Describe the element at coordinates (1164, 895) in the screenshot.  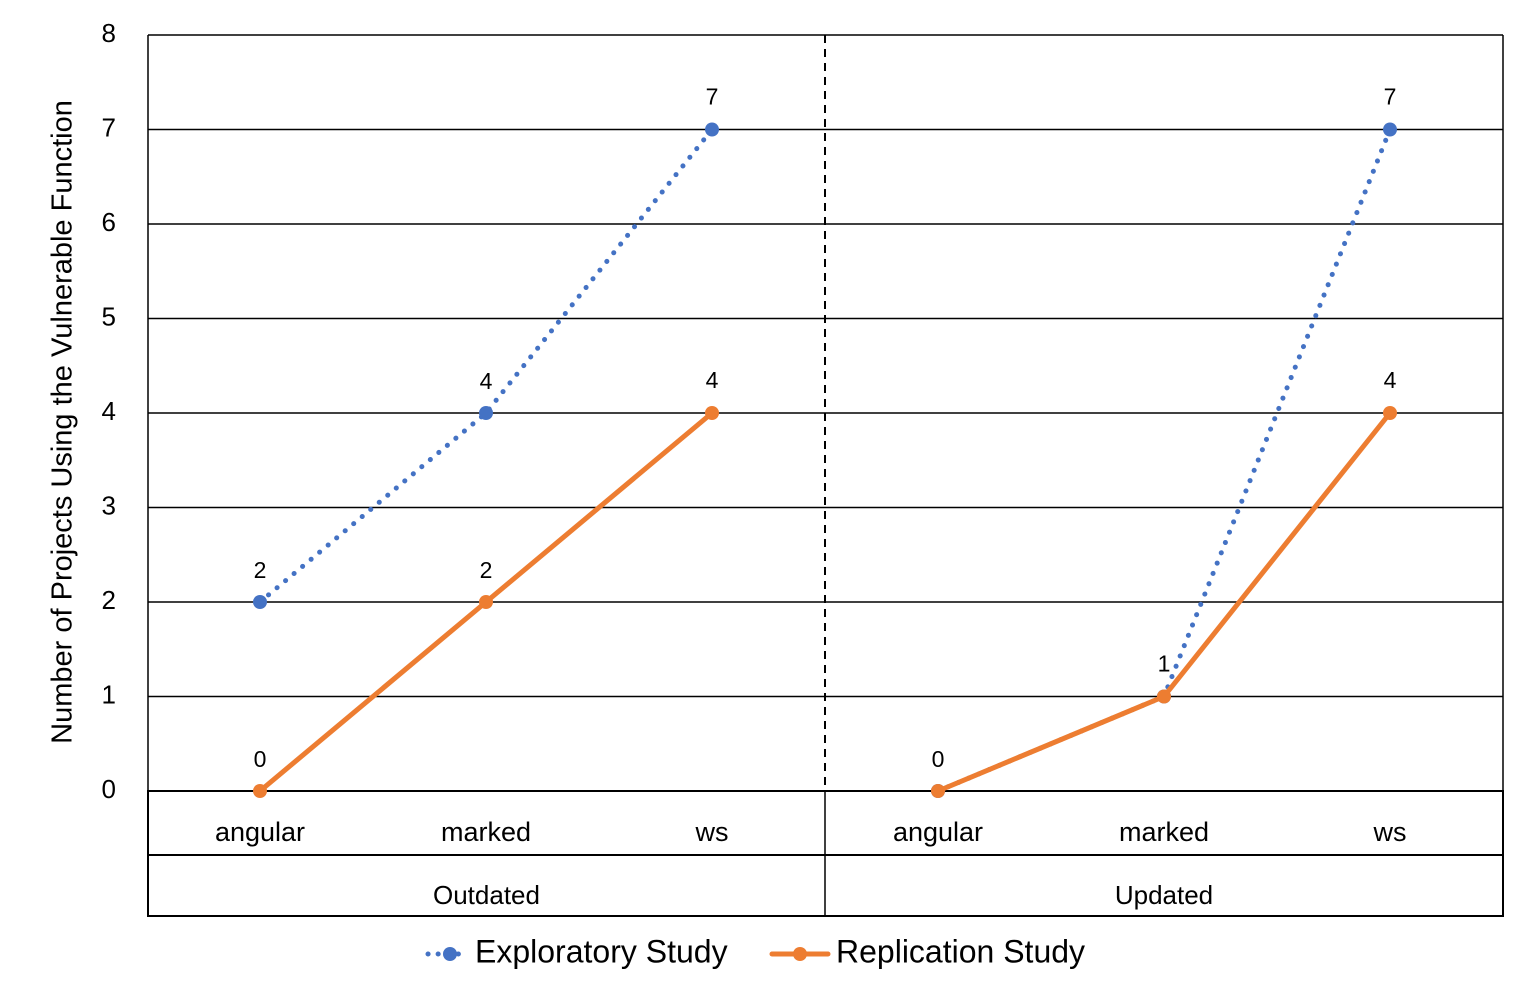
I see `x-group-label: Updated` at that location.